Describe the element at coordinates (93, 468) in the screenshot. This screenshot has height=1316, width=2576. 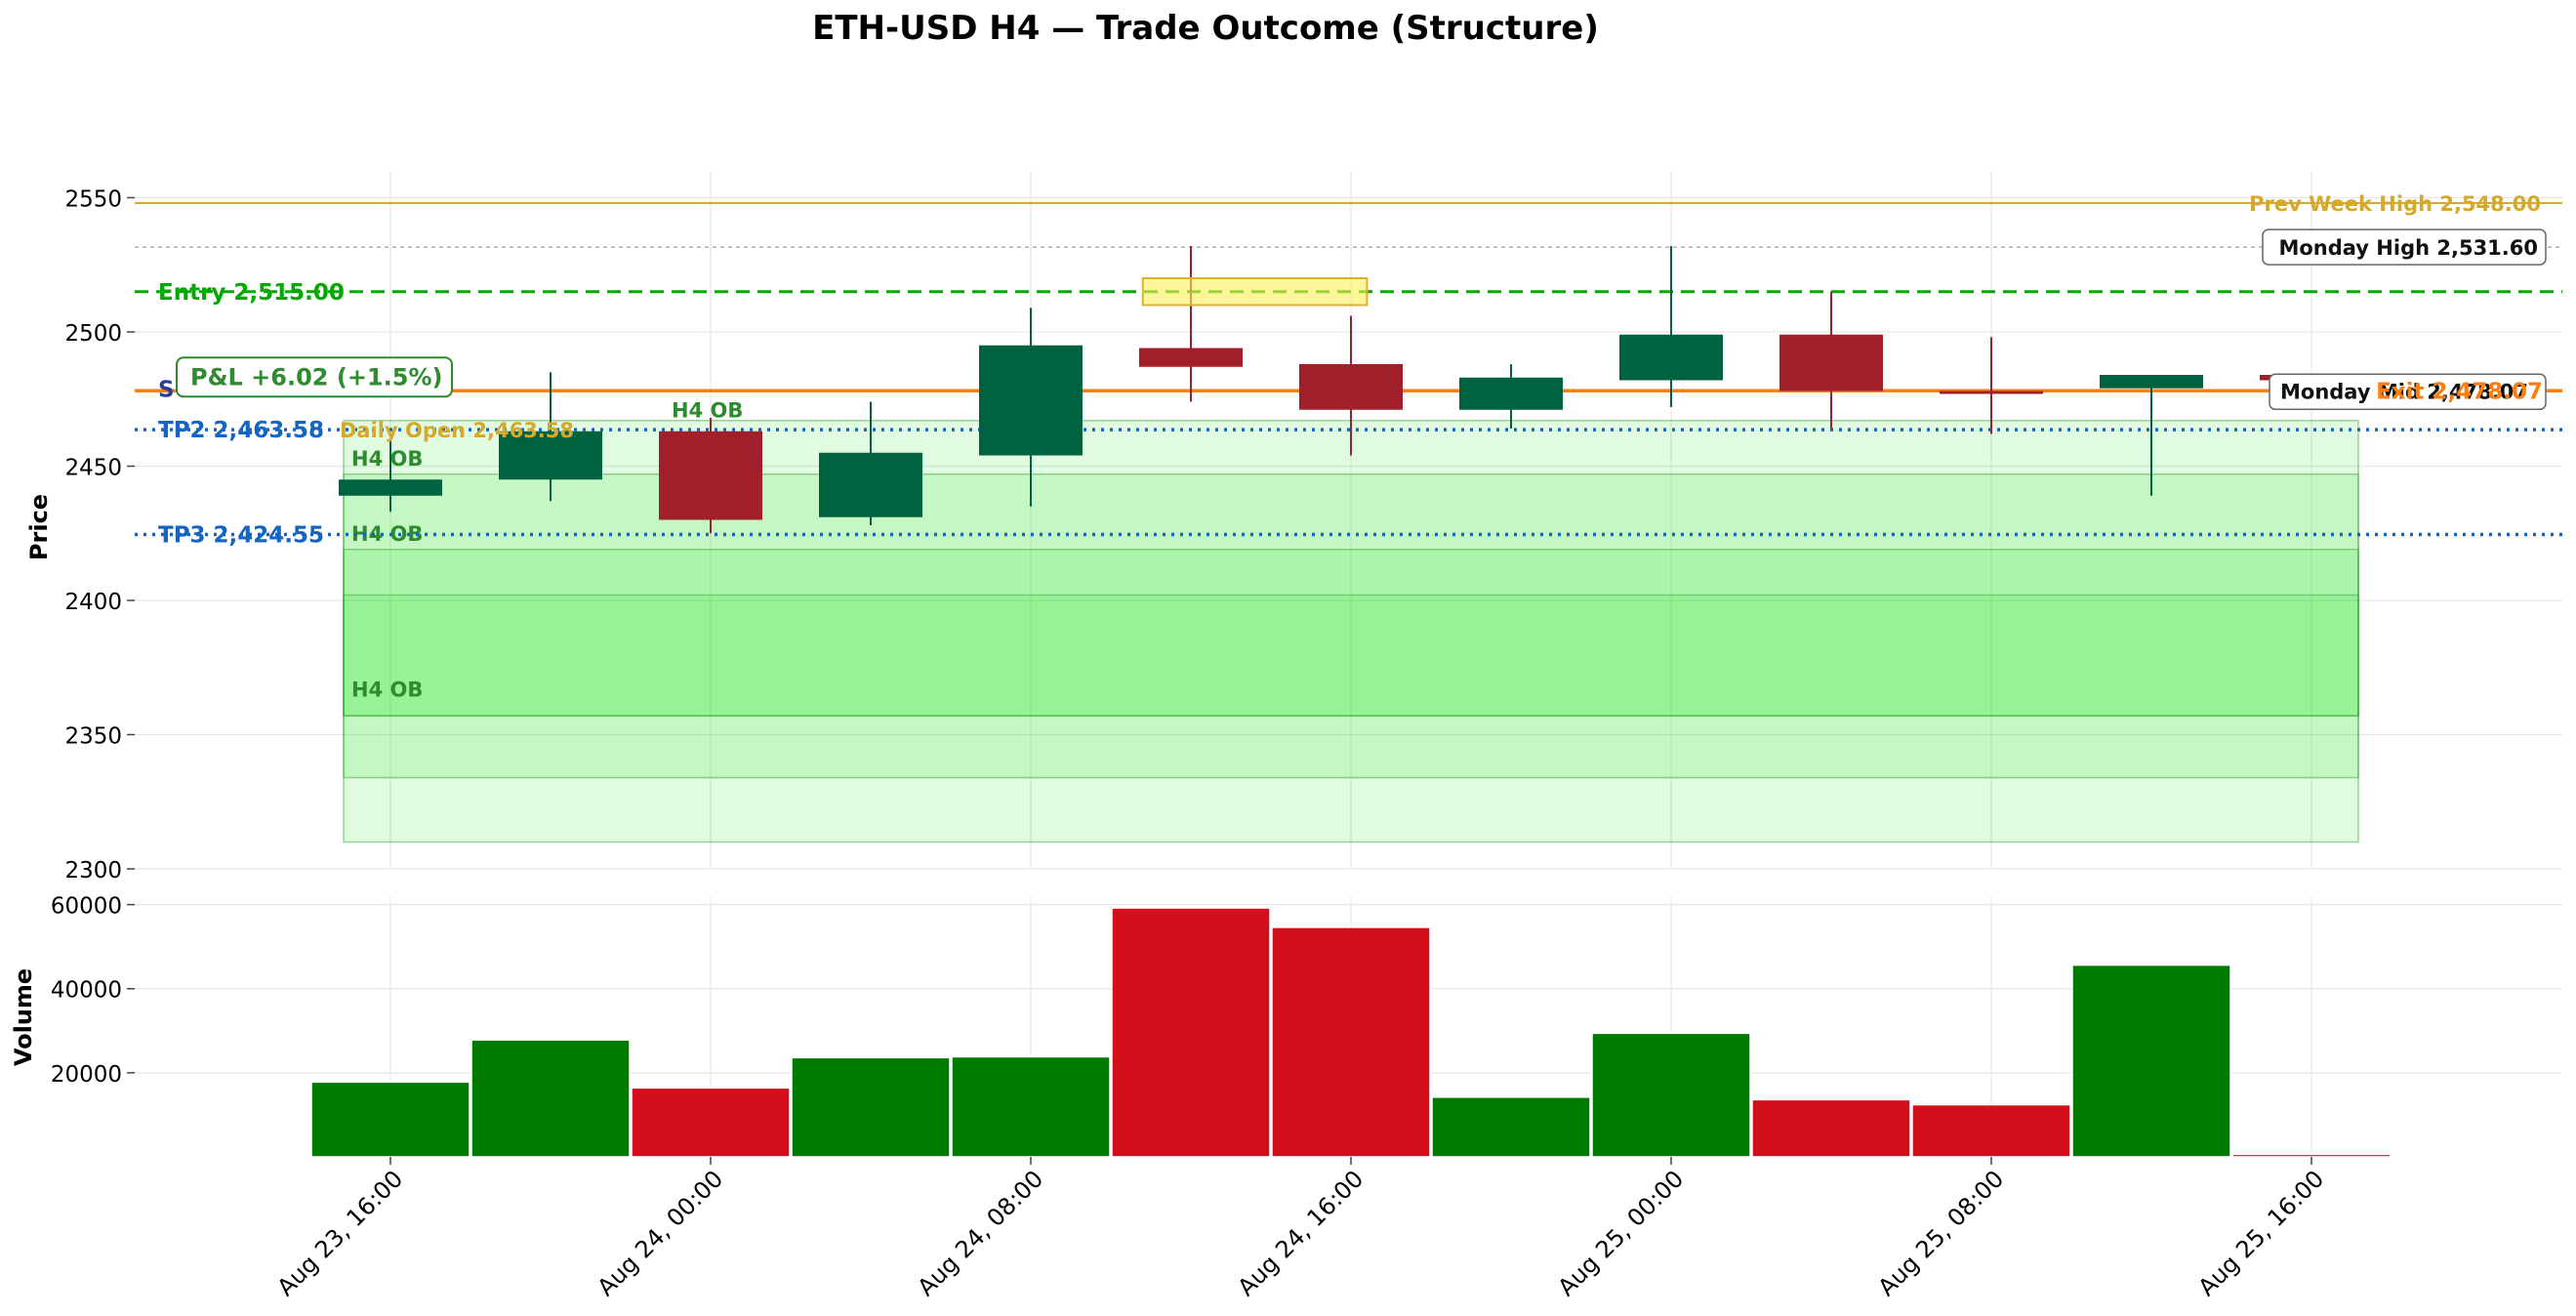
I see `price-tick-label: 2450` at that location.